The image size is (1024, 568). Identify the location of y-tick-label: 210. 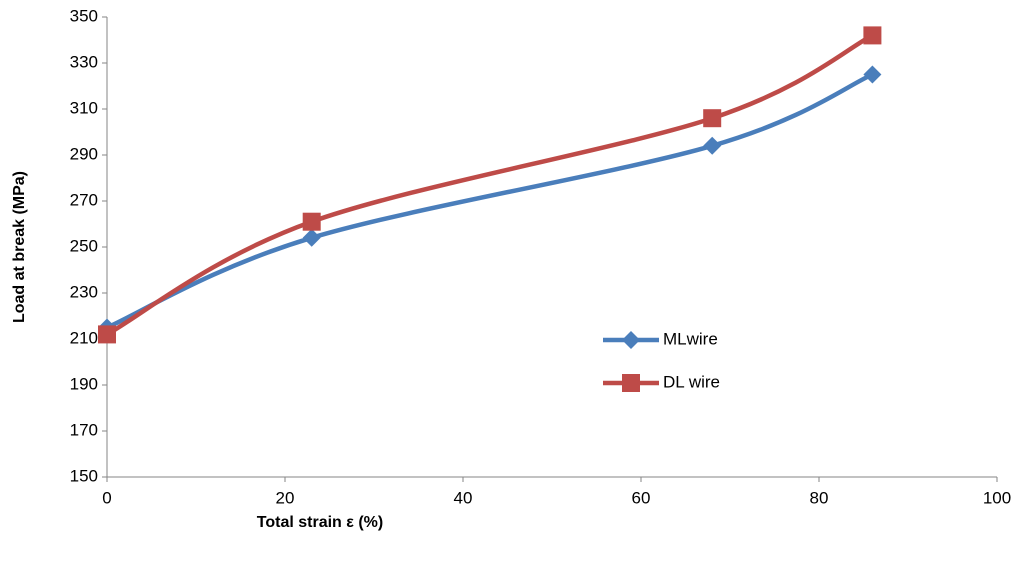
(84, 337).